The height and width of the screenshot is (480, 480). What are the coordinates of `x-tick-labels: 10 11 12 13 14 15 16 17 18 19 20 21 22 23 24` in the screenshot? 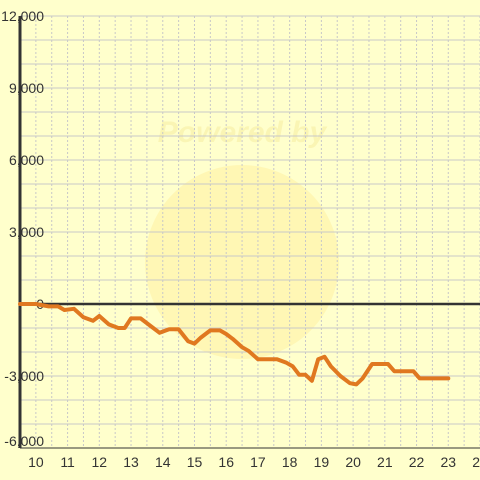 It's located at (254, 462).